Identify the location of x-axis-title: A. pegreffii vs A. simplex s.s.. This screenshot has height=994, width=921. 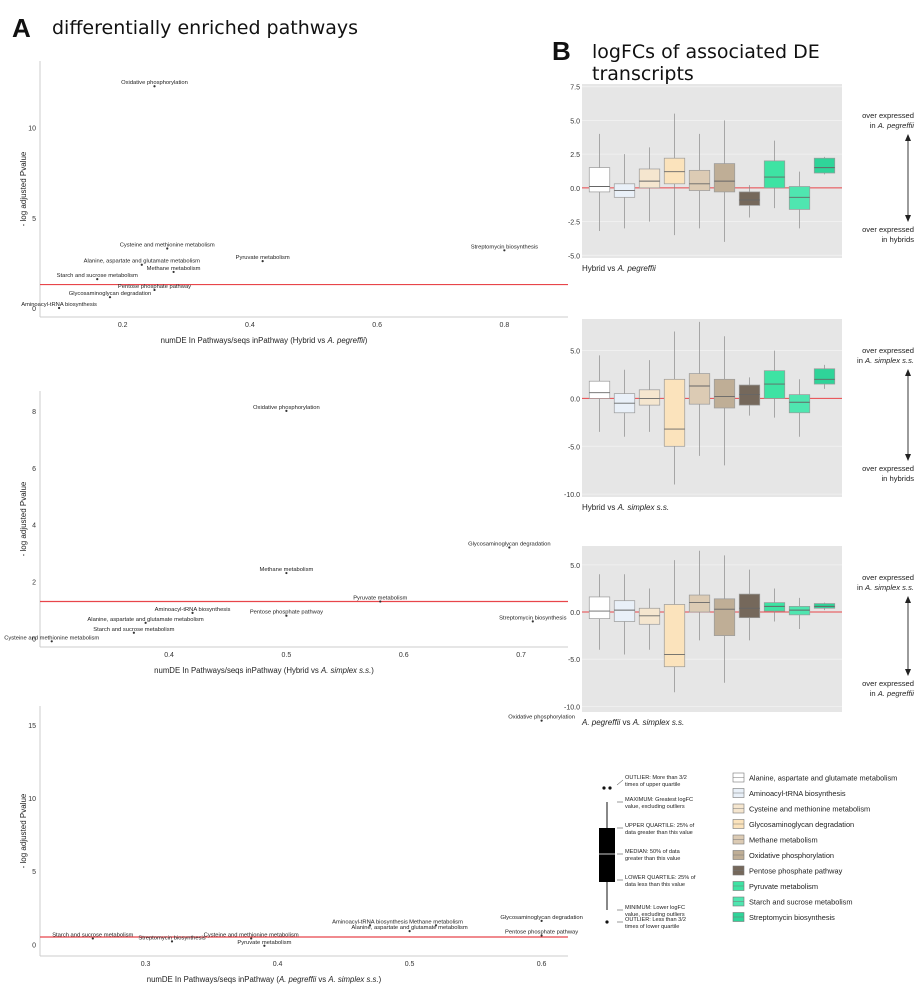
(632, 722).